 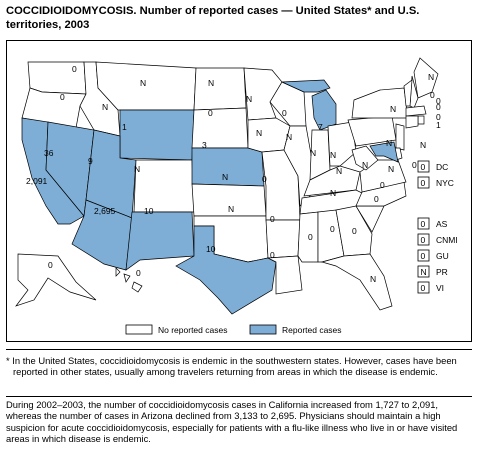 I want to click on state-label-wv: N, so click(x=365, y=165).